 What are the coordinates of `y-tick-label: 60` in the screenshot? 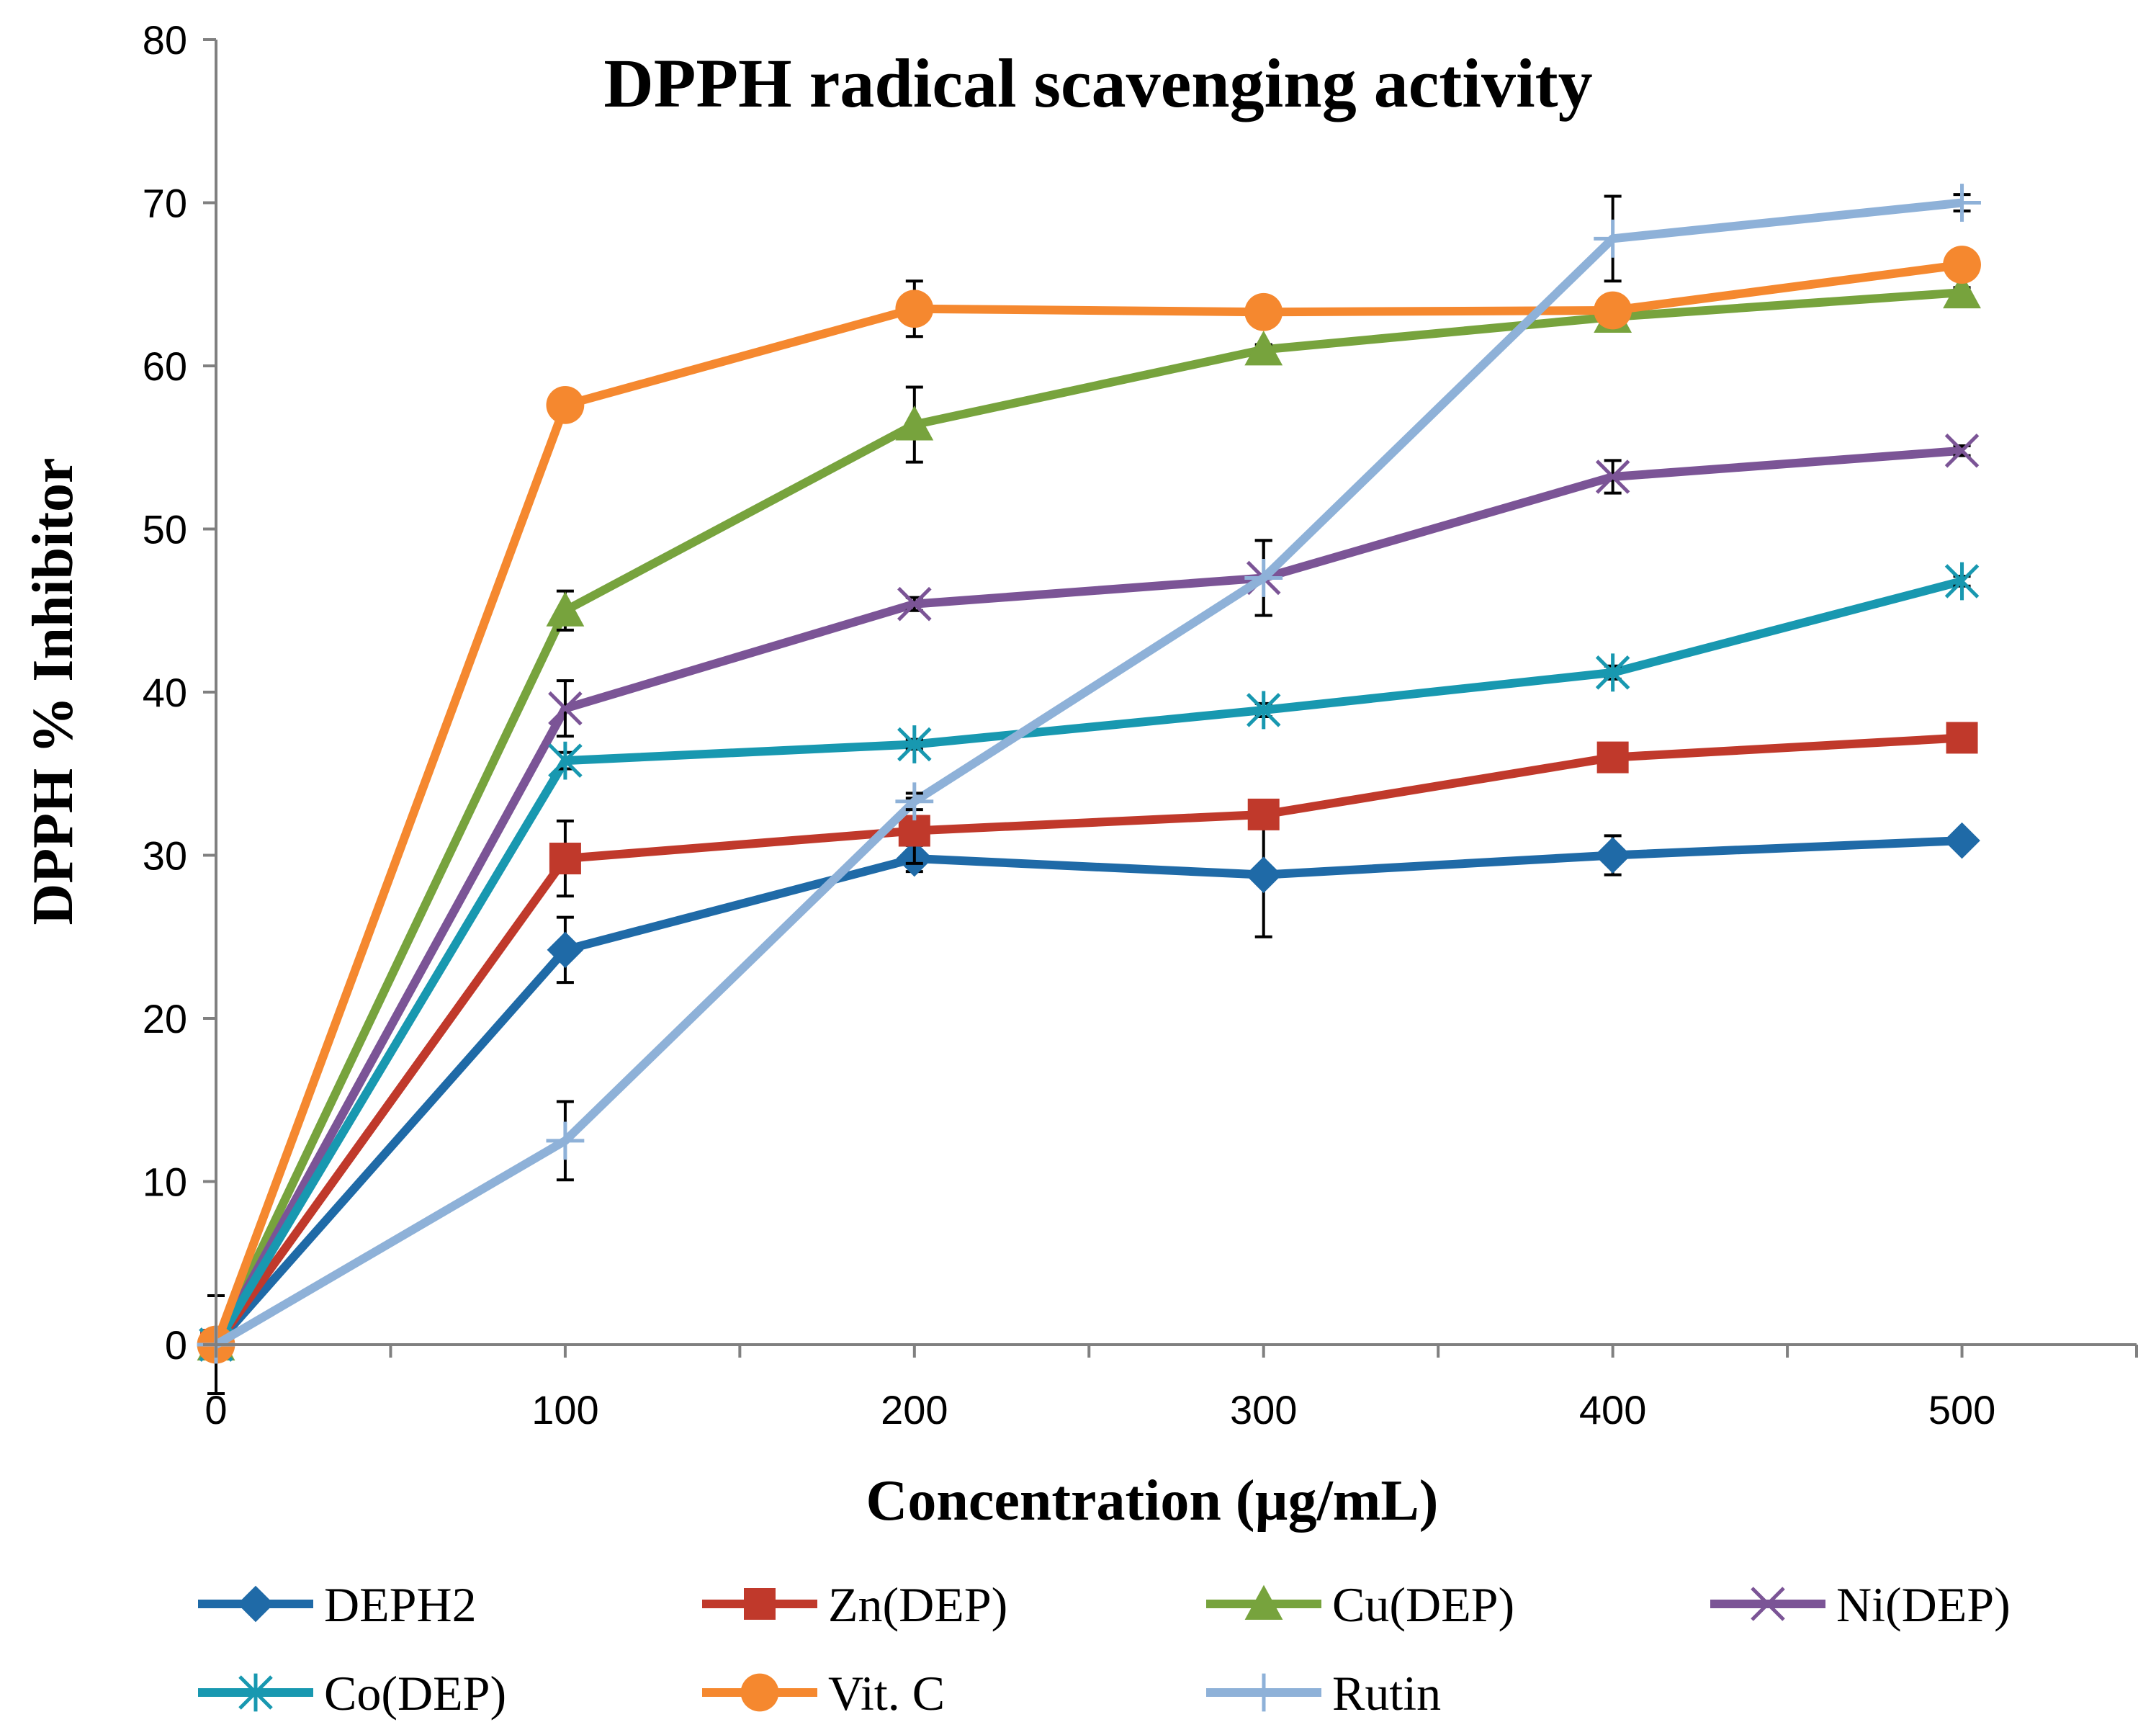 It's located at (165, 366).